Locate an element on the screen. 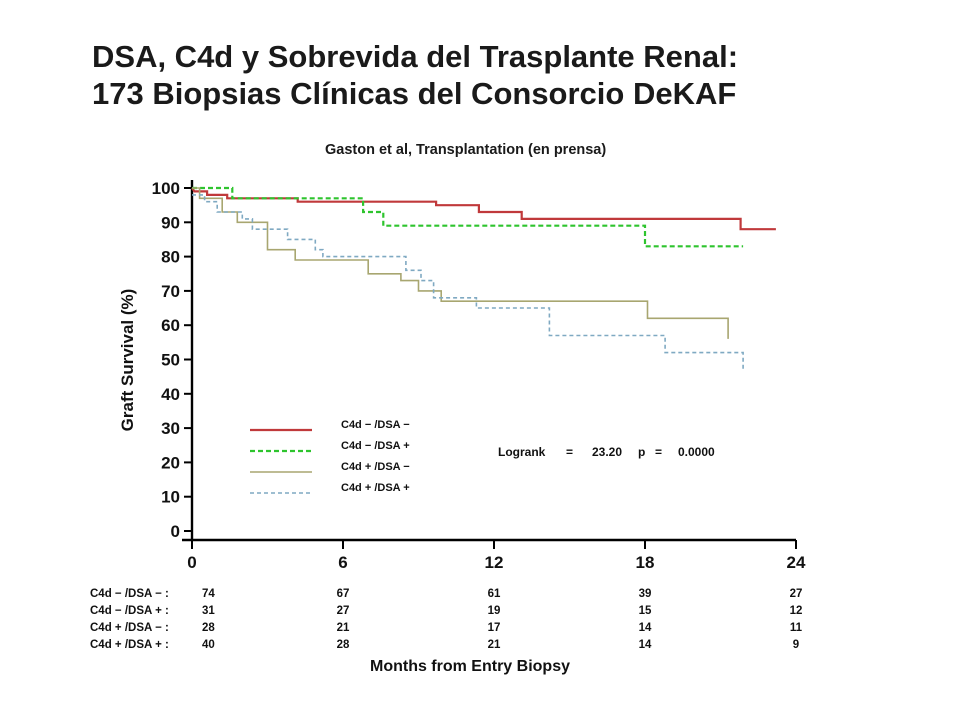  logrank-value: 23.20 is located at coordinates (607, 452).